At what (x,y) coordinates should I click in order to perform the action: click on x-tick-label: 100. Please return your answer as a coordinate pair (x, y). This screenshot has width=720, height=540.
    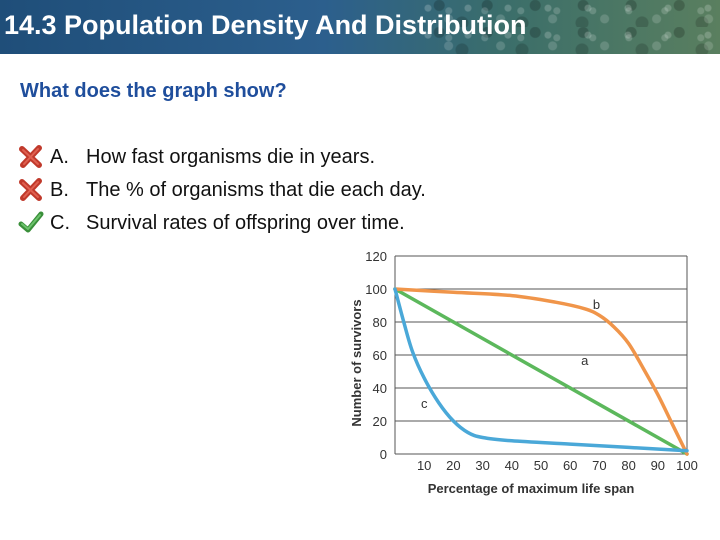
    Looking at the image, I should click on (687, 465).